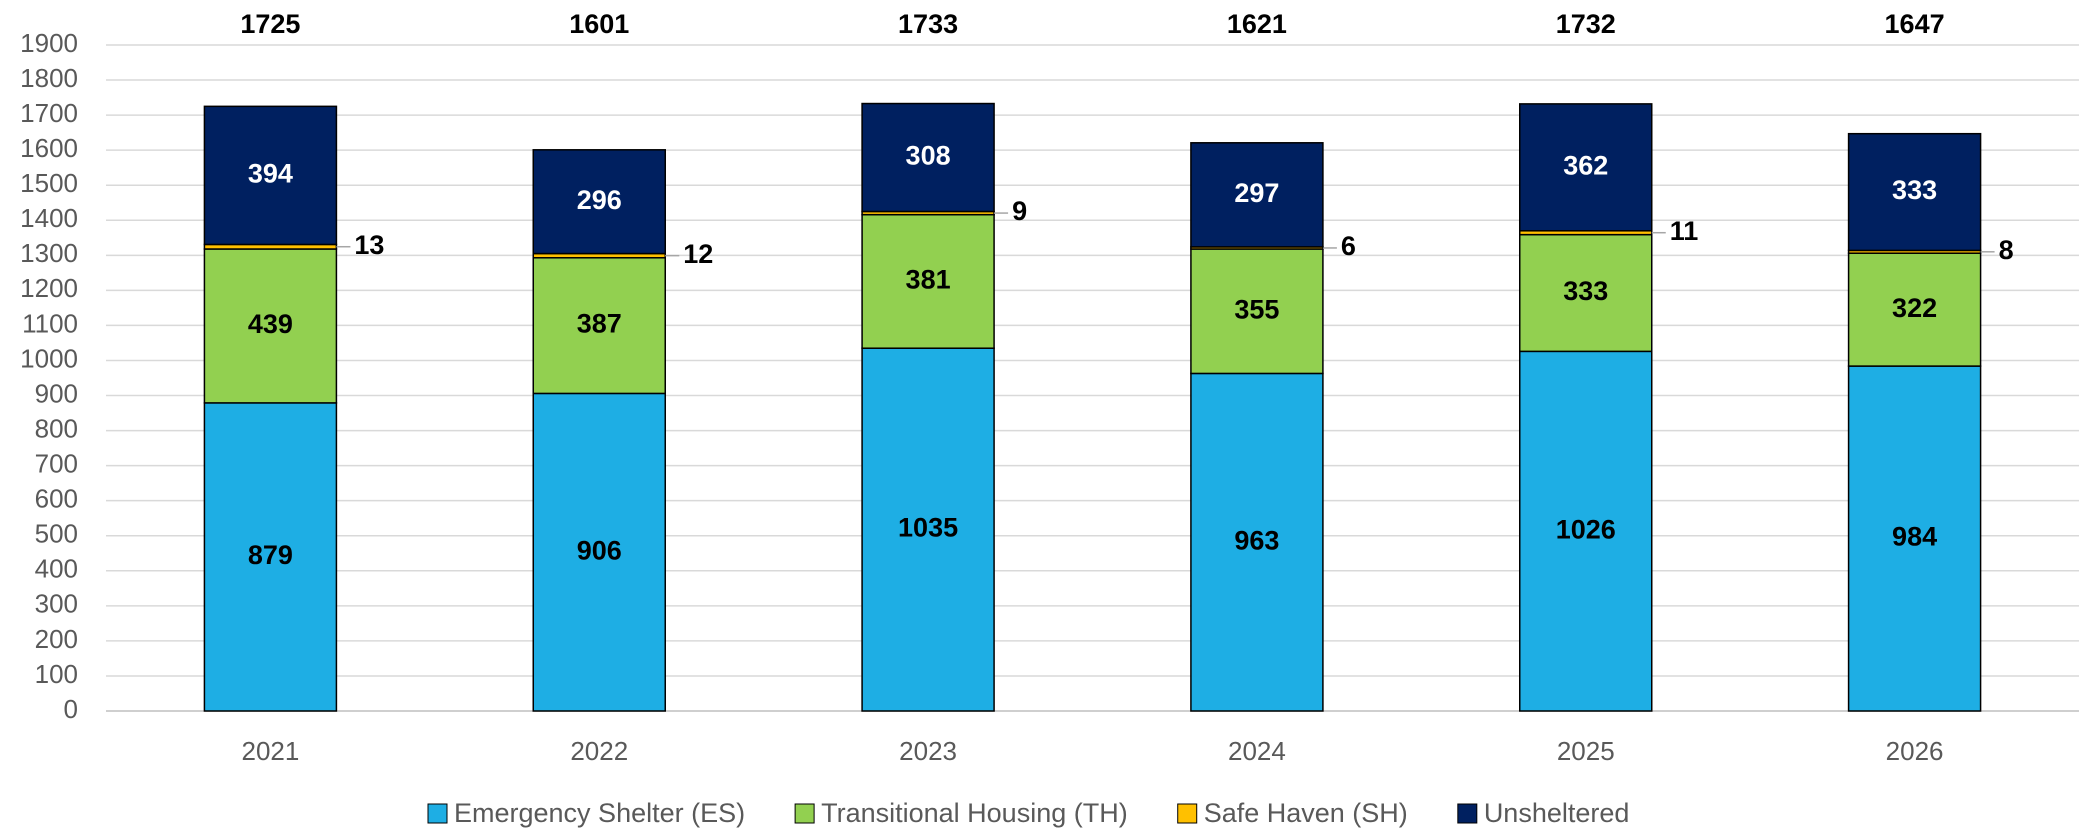 The height and width of the screenshot is (832, 2079). I want to click on y-tick-label: 1400, so click(49, 218).